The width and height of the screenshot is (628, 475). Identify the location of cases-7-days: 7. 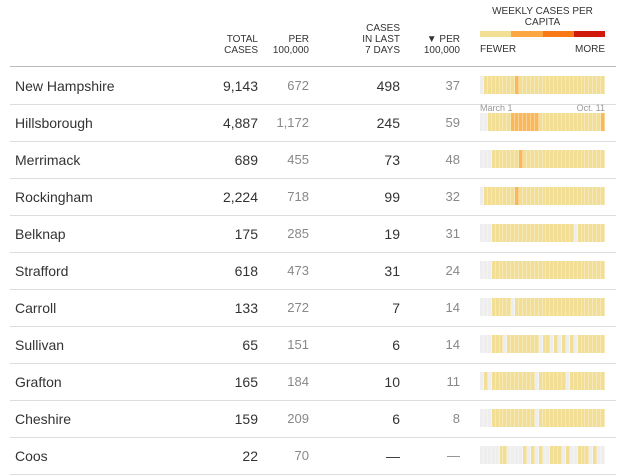
(396, 308).